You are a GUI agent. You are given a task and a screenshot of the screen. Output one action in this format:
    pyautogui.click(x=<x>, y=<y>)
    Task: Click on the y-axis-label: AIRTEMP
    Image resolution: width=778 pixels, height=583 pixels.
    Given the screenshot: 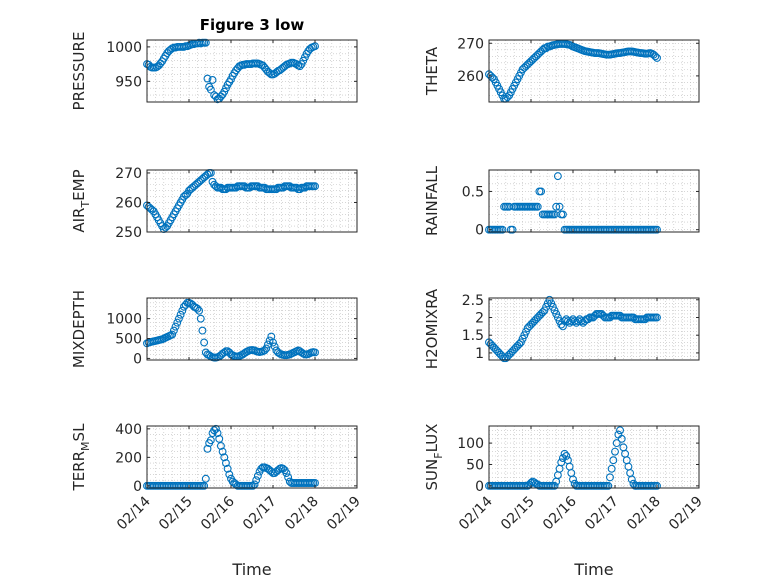 What is the action you would take?
    pyautogui.click(x=81, y=200)
    